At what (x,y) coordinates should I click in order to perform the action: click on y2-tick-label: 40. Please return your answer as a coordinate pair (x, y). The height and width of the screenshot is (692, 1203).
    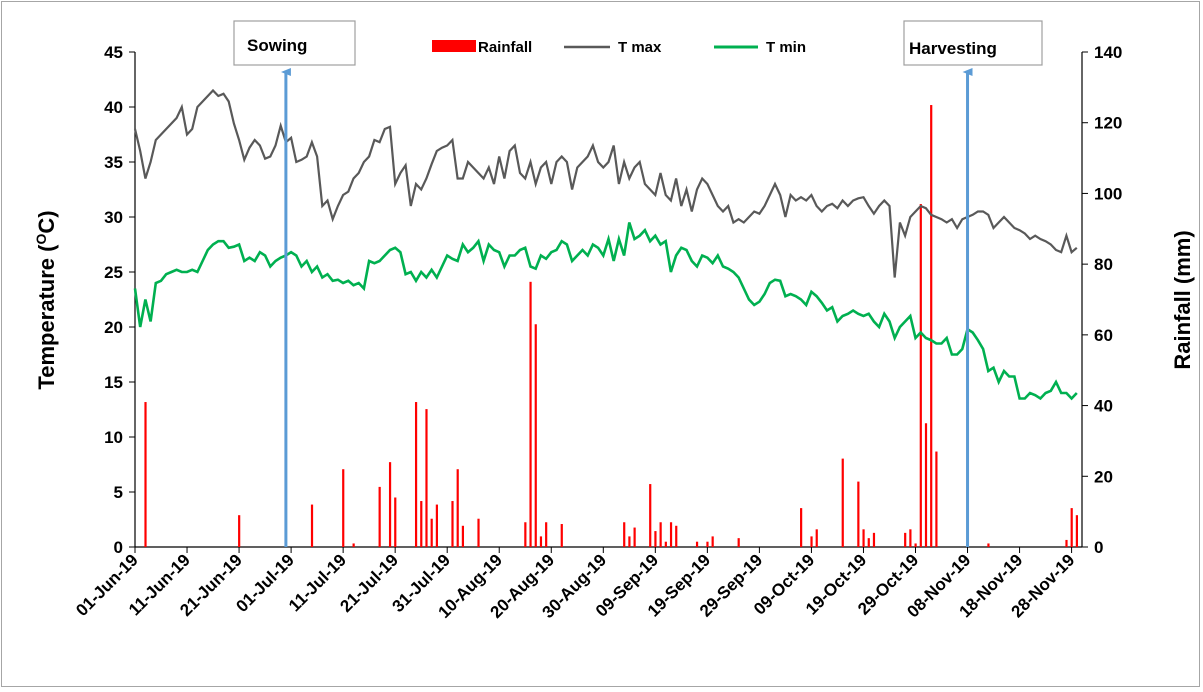
    Looking at the image, I should click on (1103, 406).